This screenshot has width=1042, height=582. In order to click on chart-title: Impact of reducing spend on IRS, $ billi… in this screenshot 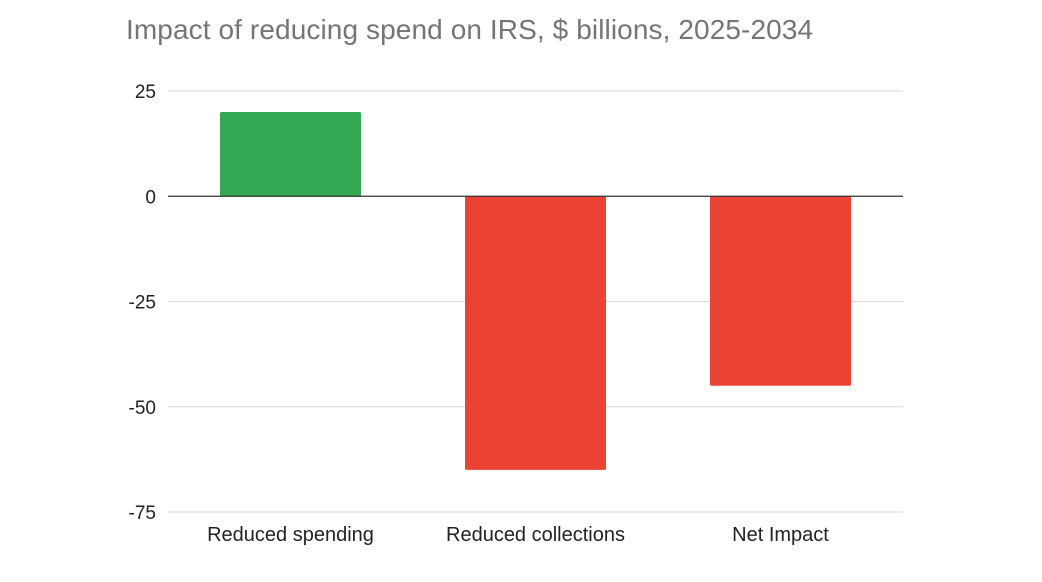, I will do `click(470, 29)`.